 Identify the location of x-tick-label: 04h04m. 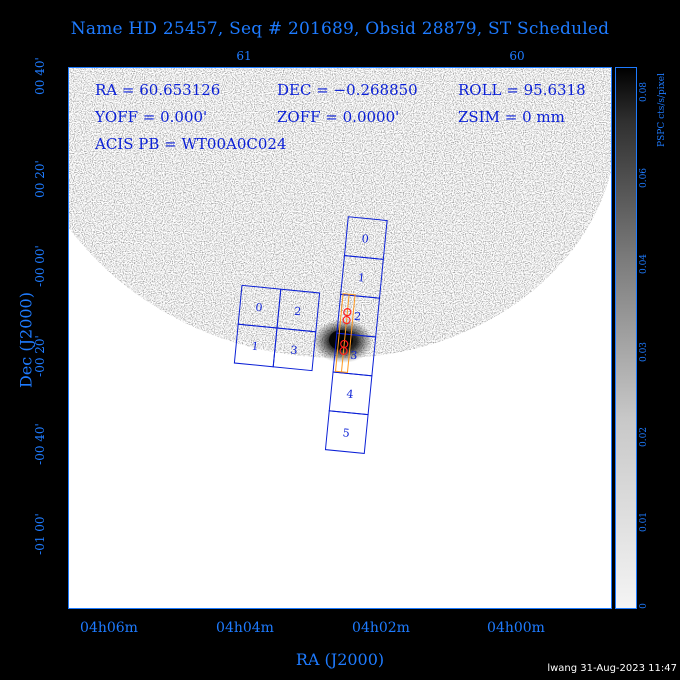
(245, 628).